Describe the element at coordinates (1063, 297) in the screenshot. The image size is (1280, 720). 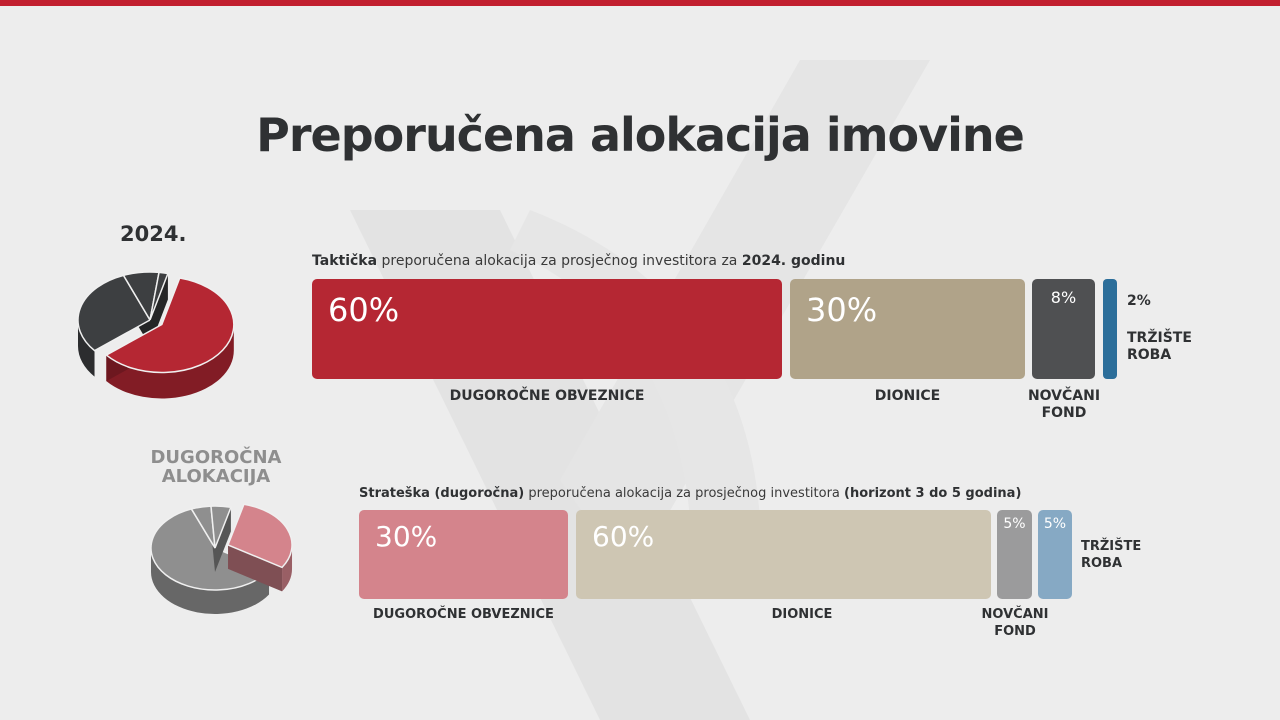
I see `tactical-bar-money-fund-value: 8%` at that location.